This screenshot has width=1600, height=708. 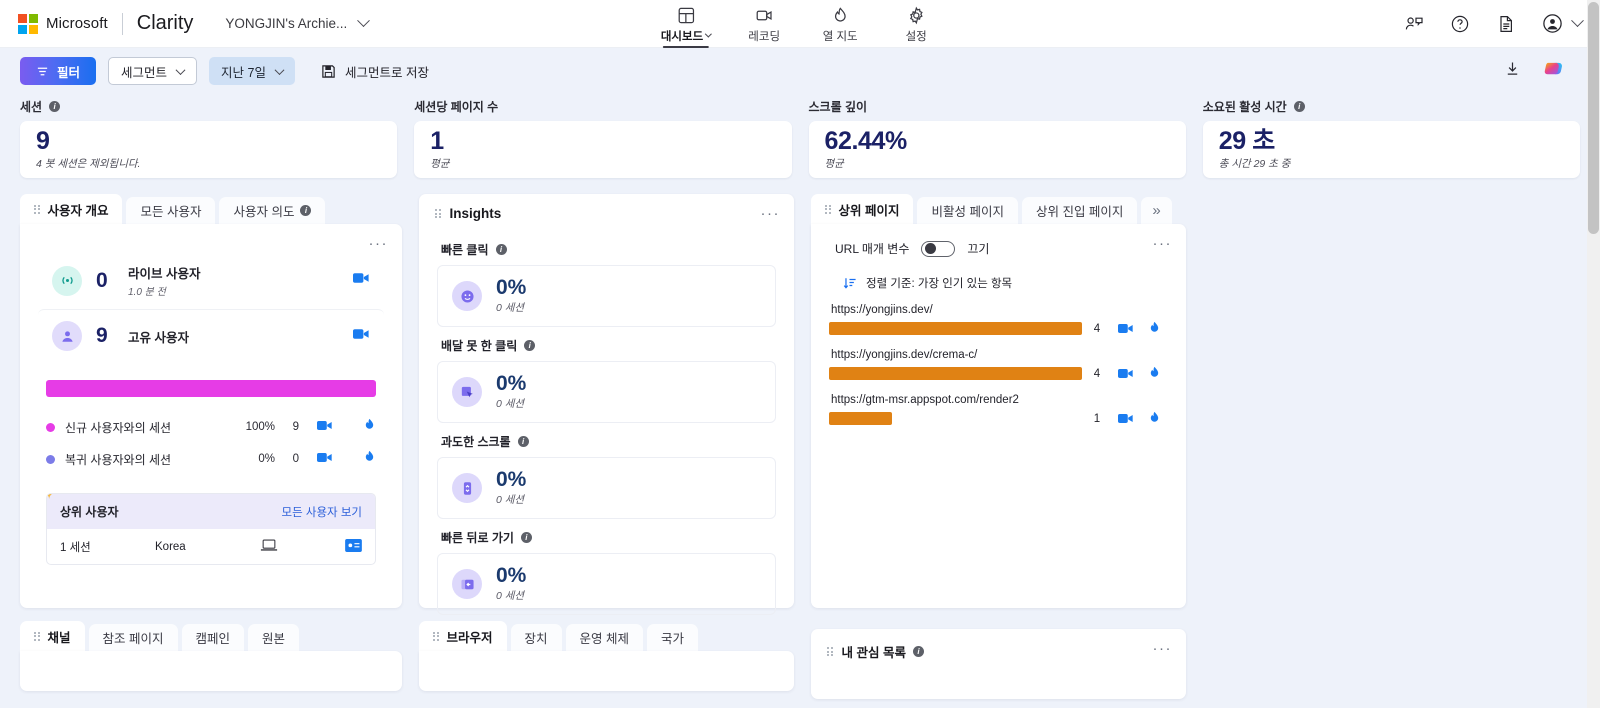 What do you see at coordinates (606, 296) in the screenshot?
I see `insight-rage-click-card: 0% 0 세션` at bounding box center [606, 296].